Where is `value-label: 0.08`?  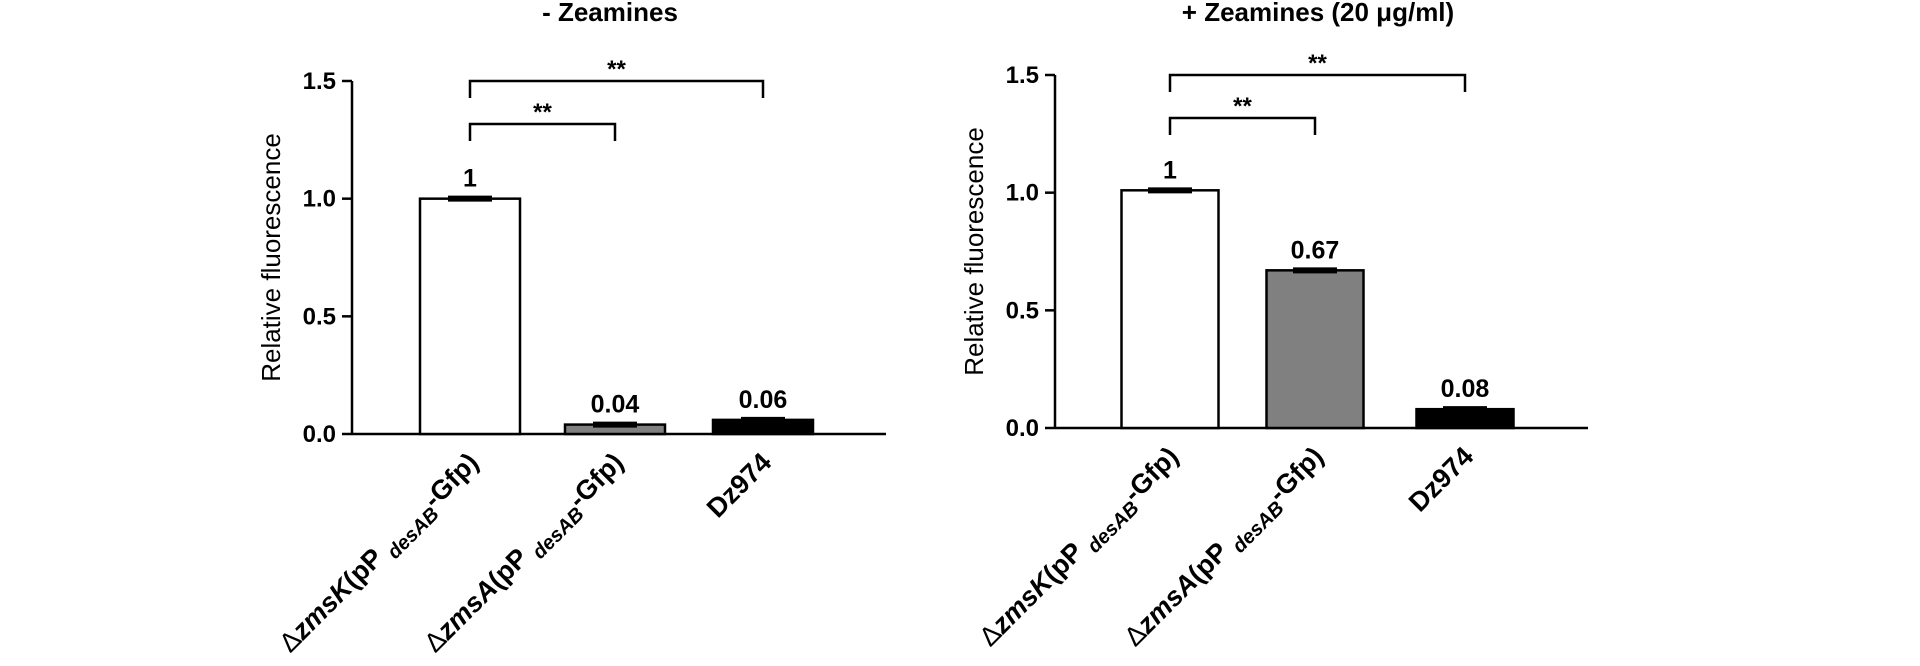 value-label: 0.08 is located at coordinates (1465, 389).